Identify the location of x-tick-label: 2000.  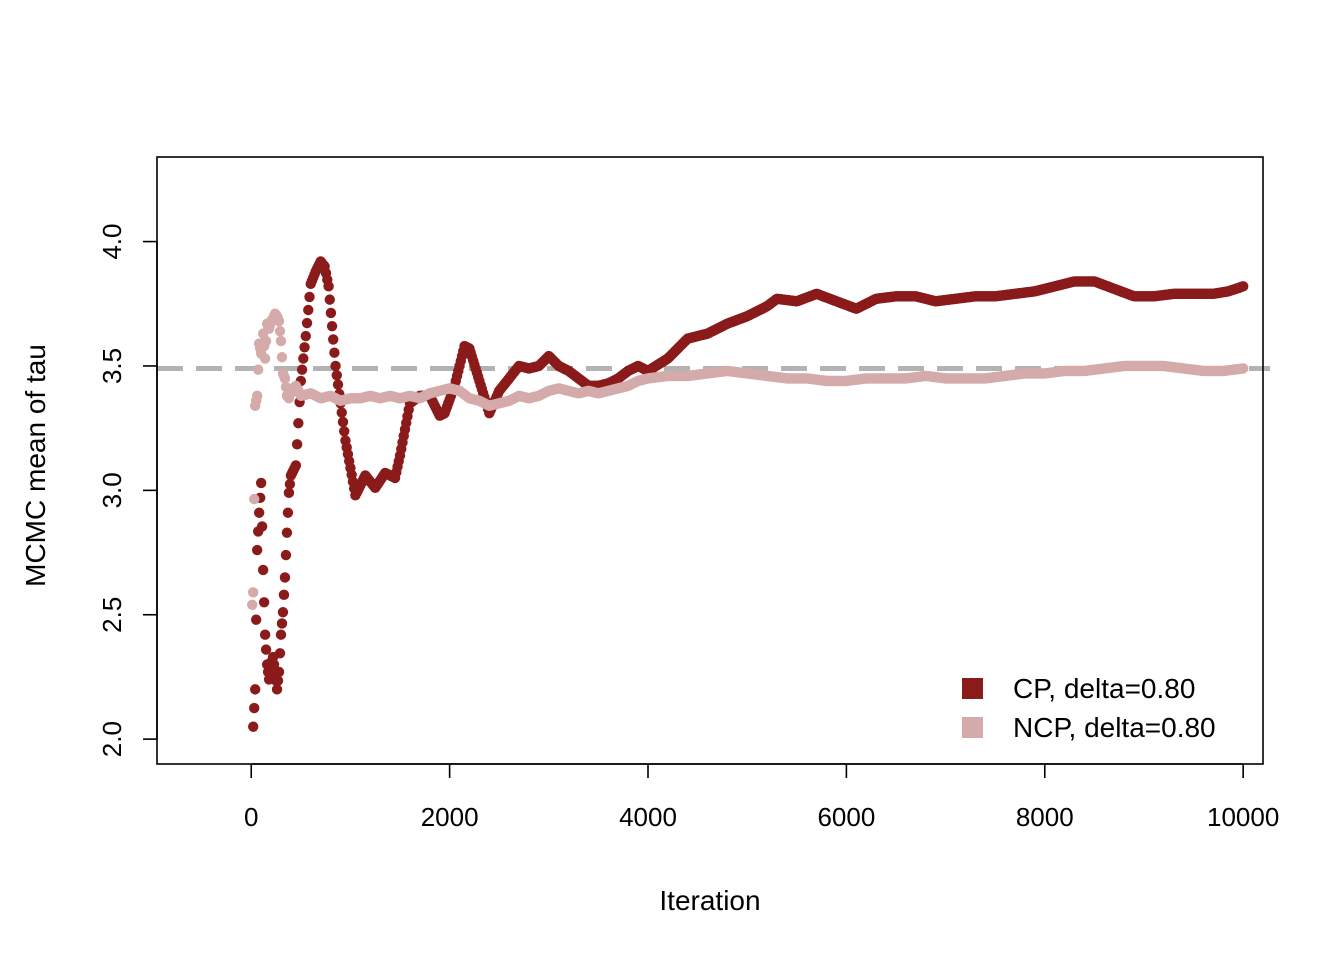
(450, 817).